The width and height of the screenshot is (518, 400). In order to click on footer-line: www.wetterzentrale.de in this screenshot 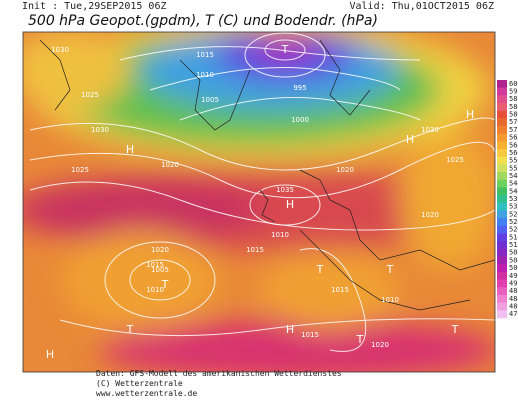, I will do `click(146, 393)`.